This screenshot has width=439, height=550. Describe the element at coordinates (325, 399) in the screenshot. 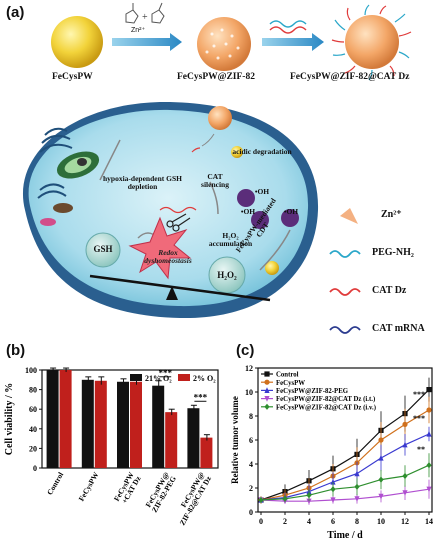

I see `legend-label: FeCysPW@ZIF-82@CAT Dz (i.t.)` at that location.